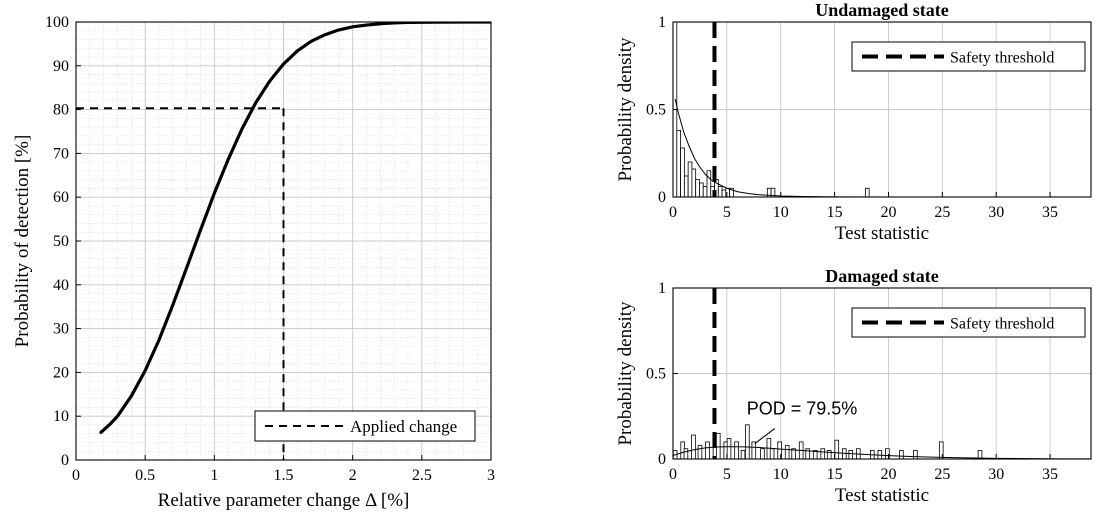  What do you see at coordinates (61, 285) in the screenshot?
I see `y-tick-label: 40` at bounding box center [61, 285].